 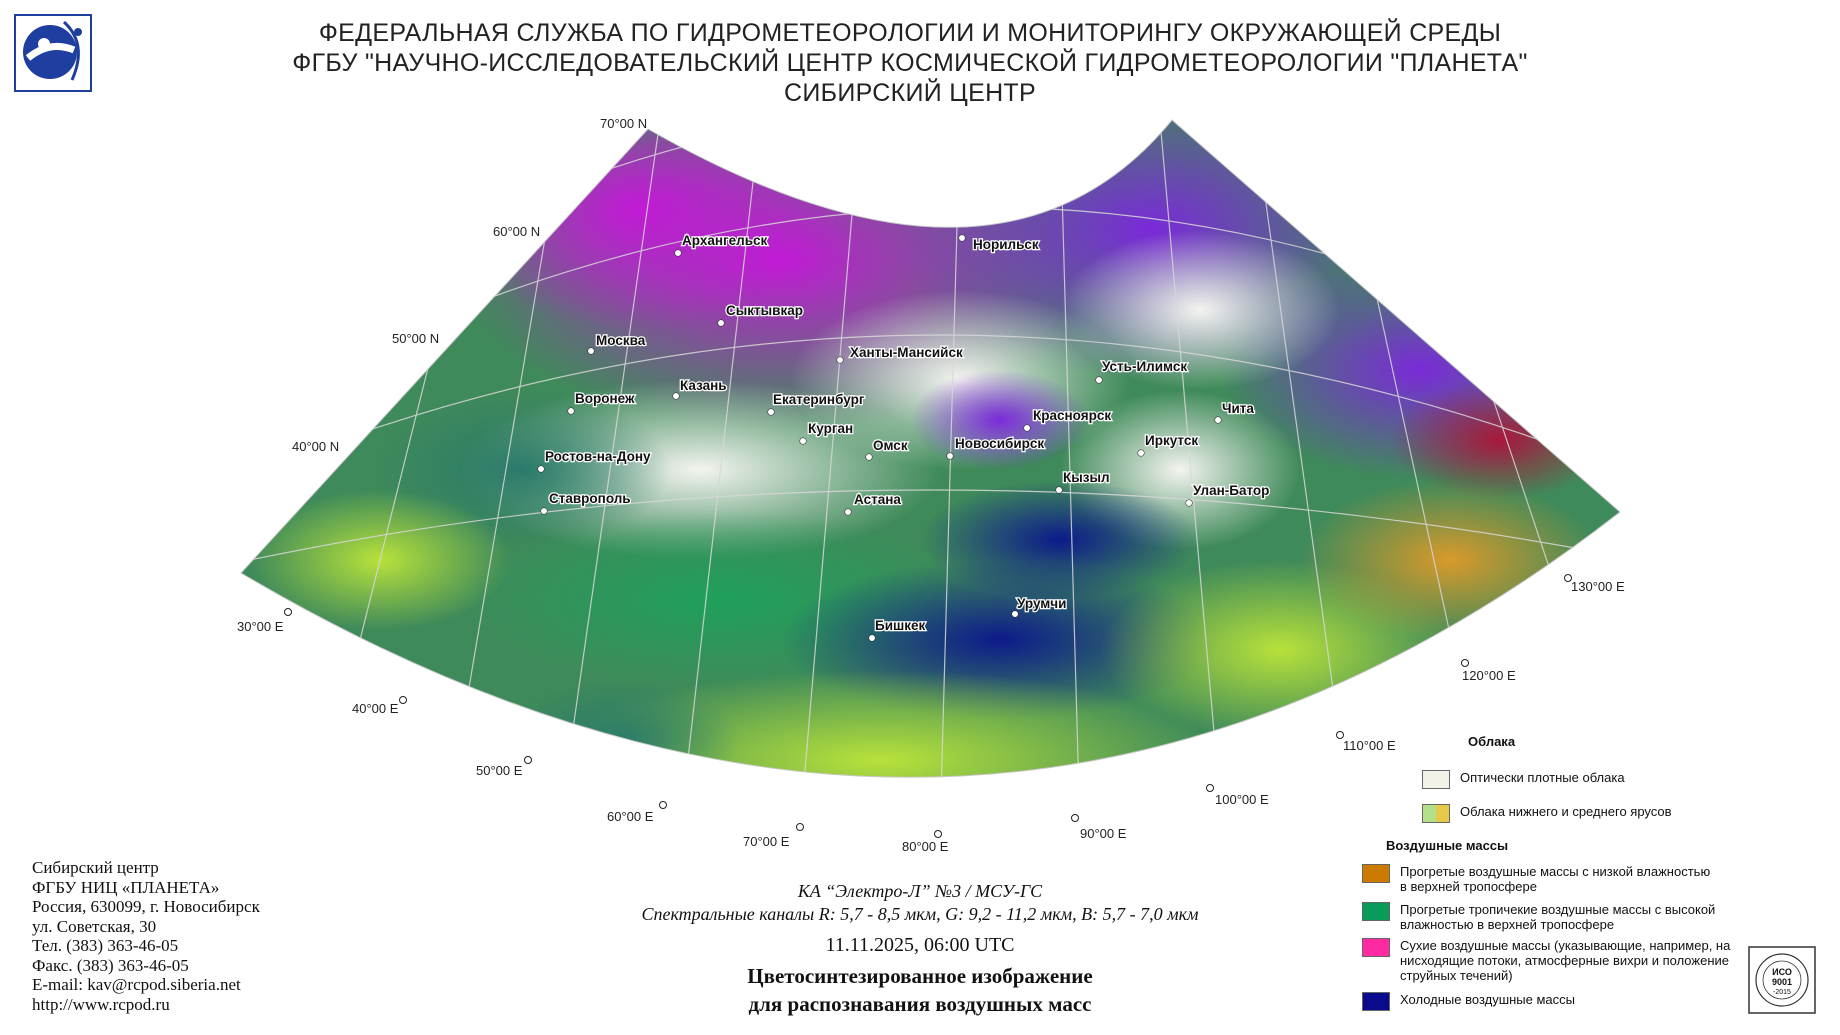 I want to click on website-link: http://www.rcpod.ru, so click(x=101, y=1004).